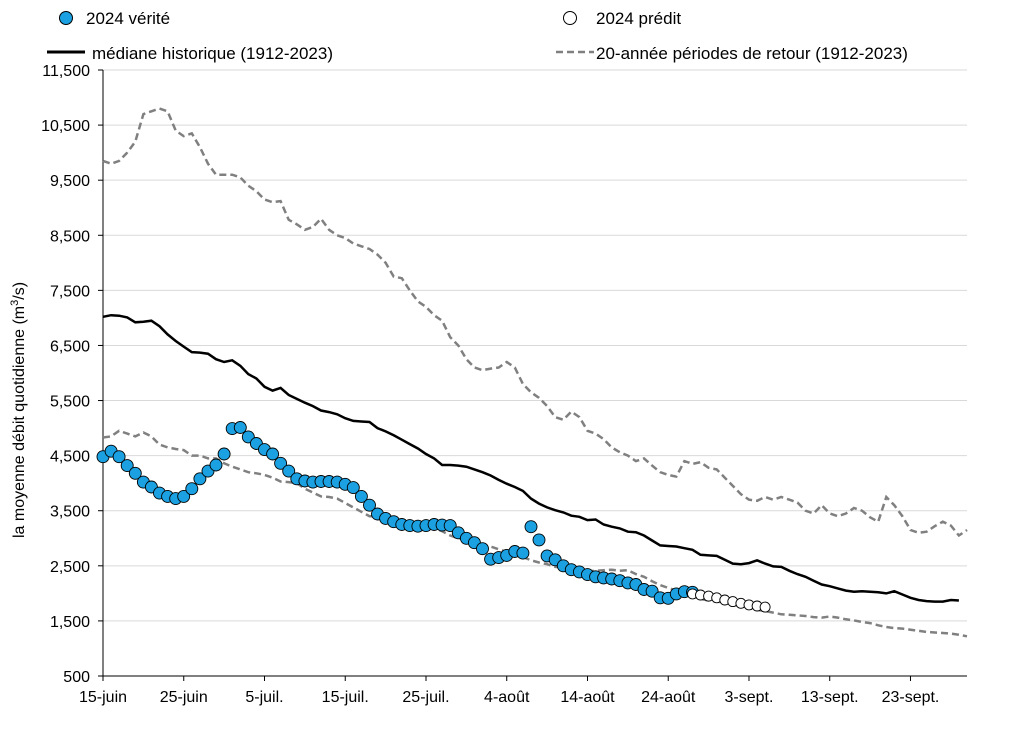  Describe the element at coordinates (184, 697) in the screenshot. I see `x-tick-label: 25-juin` at that location.